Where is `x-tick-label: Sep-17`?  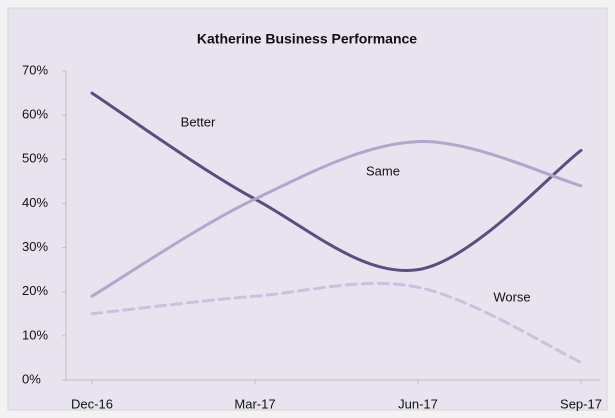
x-tick-label: Sep-17 is located at coordinates (581, 403).